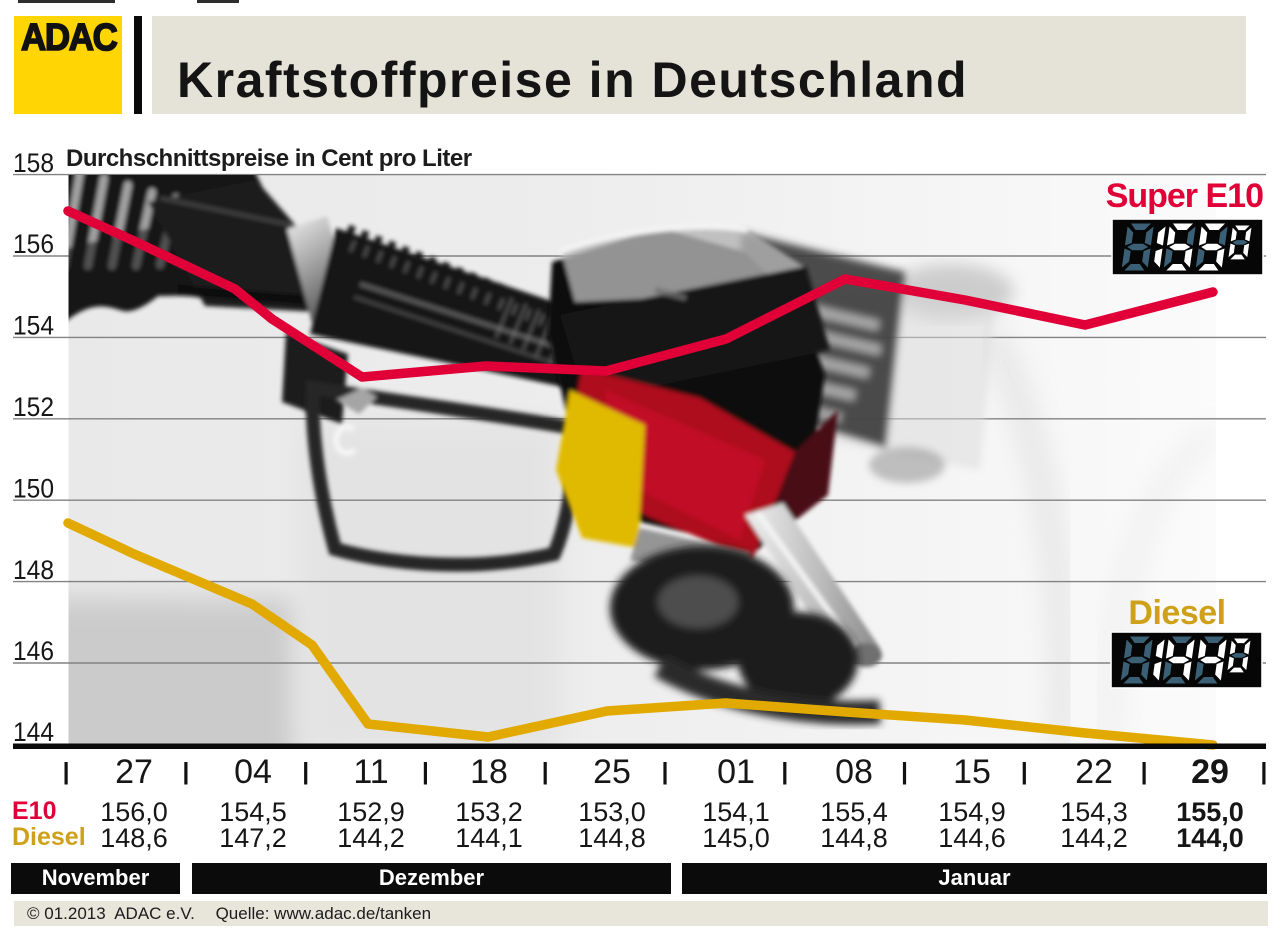 The height and width of the screenshot is (946, 1280). What do you see at coordinates (33, 326) in the screenshot?
I see `svg-text: 154` at bounding box center [33, 326].